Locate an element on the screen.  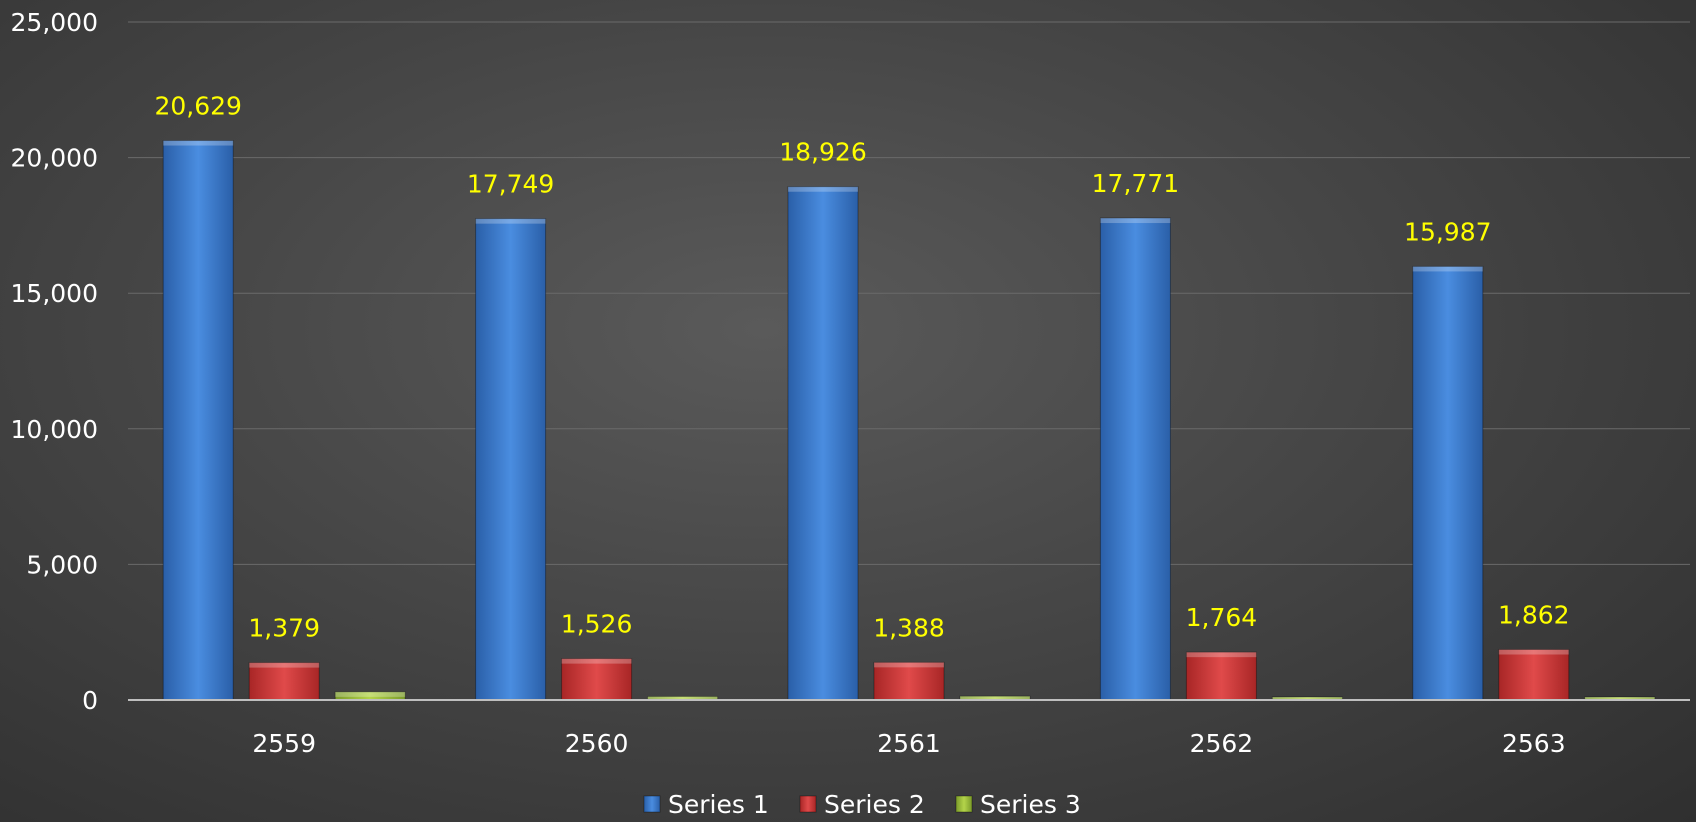
legend-label: Series 2 is located at coordinates (874, 804).